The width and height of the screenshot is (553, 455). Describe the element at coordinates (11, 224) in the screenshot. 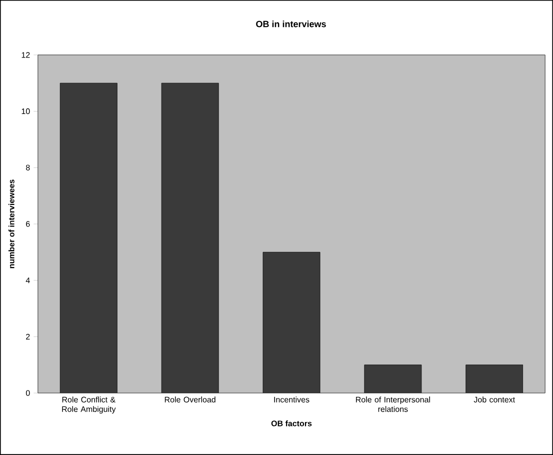

I see `y-axis-title: number of interviewees` at that location.